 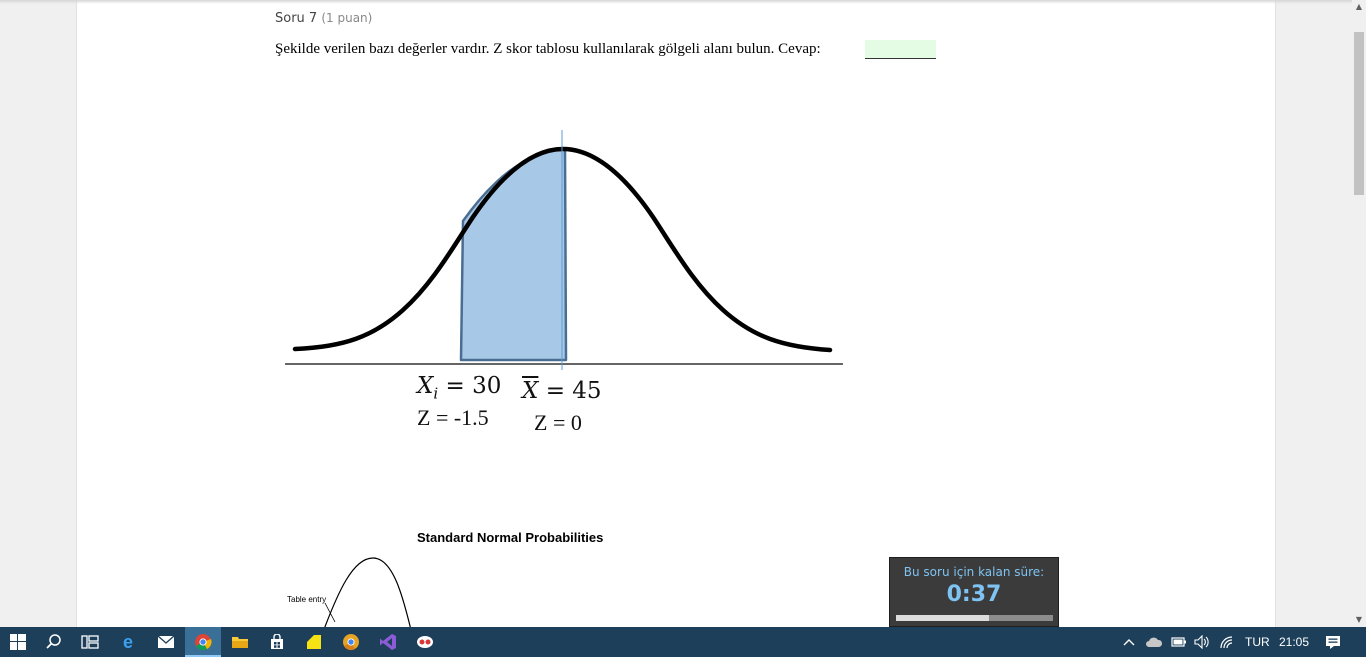 What do you see at coordinates (425, 386) in the screenshot?
I see `xi-symbol: X` at bounding box center [425, 386].